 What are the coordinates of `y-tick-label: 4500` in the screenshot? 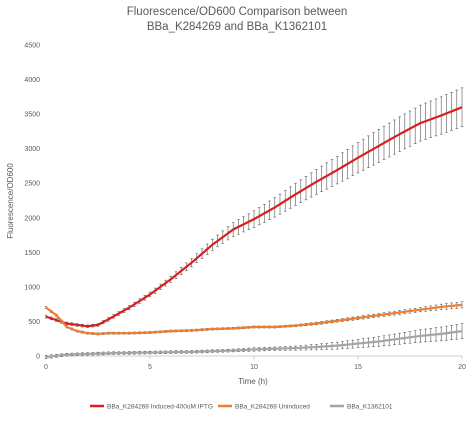 It's located at (32, 46).